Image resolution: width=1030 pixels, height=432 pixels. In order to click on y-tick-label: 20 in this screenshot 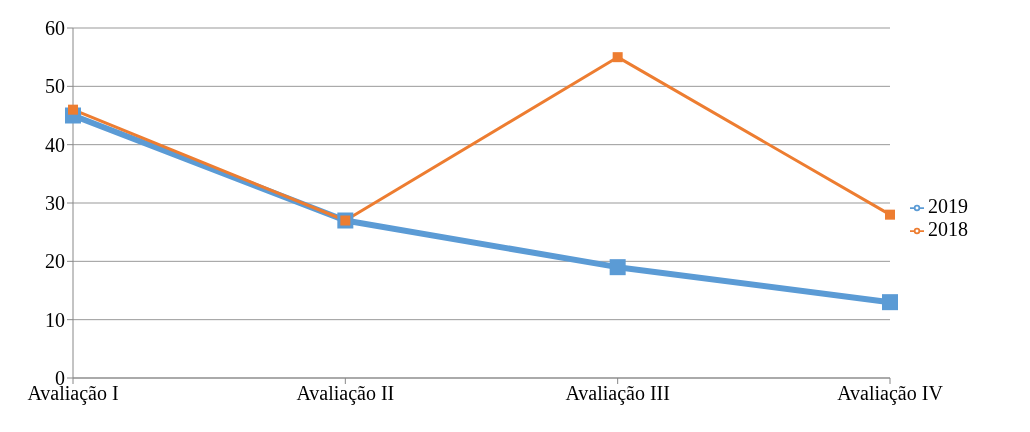, I will do `click(55, 261)`.